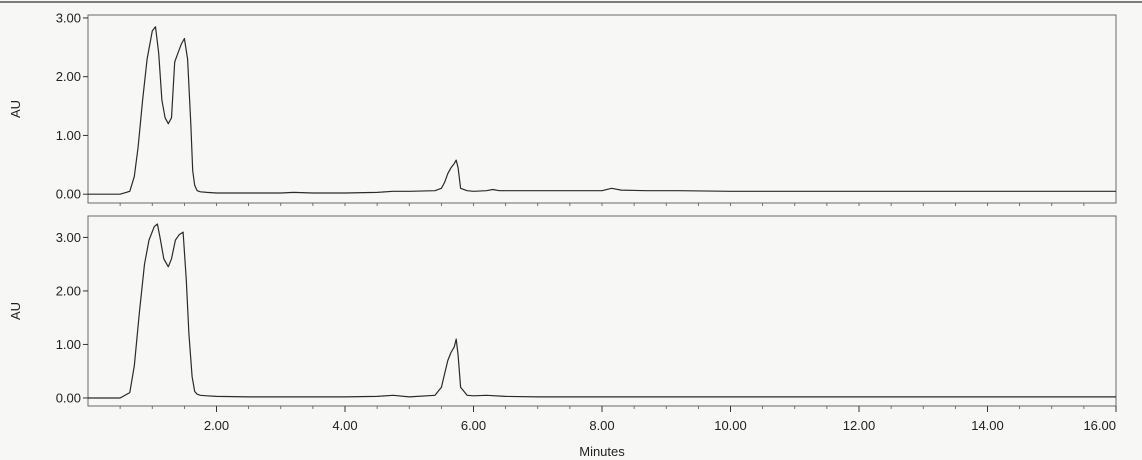  I want to click on x-tick-label: 10.00, so click(730, 425).